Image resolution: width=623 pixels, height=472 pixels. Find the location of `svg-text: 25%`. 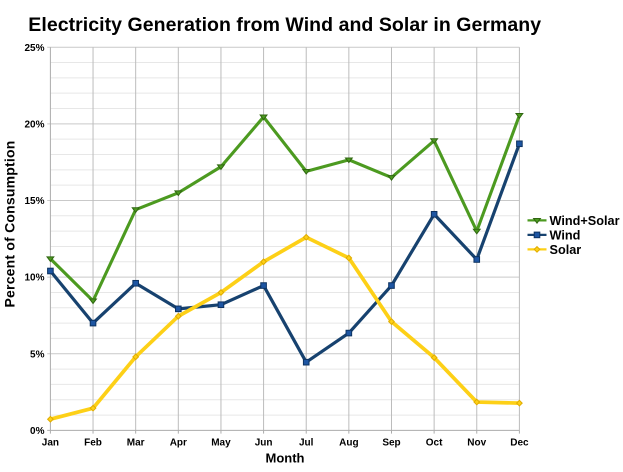

svg-text: 25% is located at coordinates (34, 48).